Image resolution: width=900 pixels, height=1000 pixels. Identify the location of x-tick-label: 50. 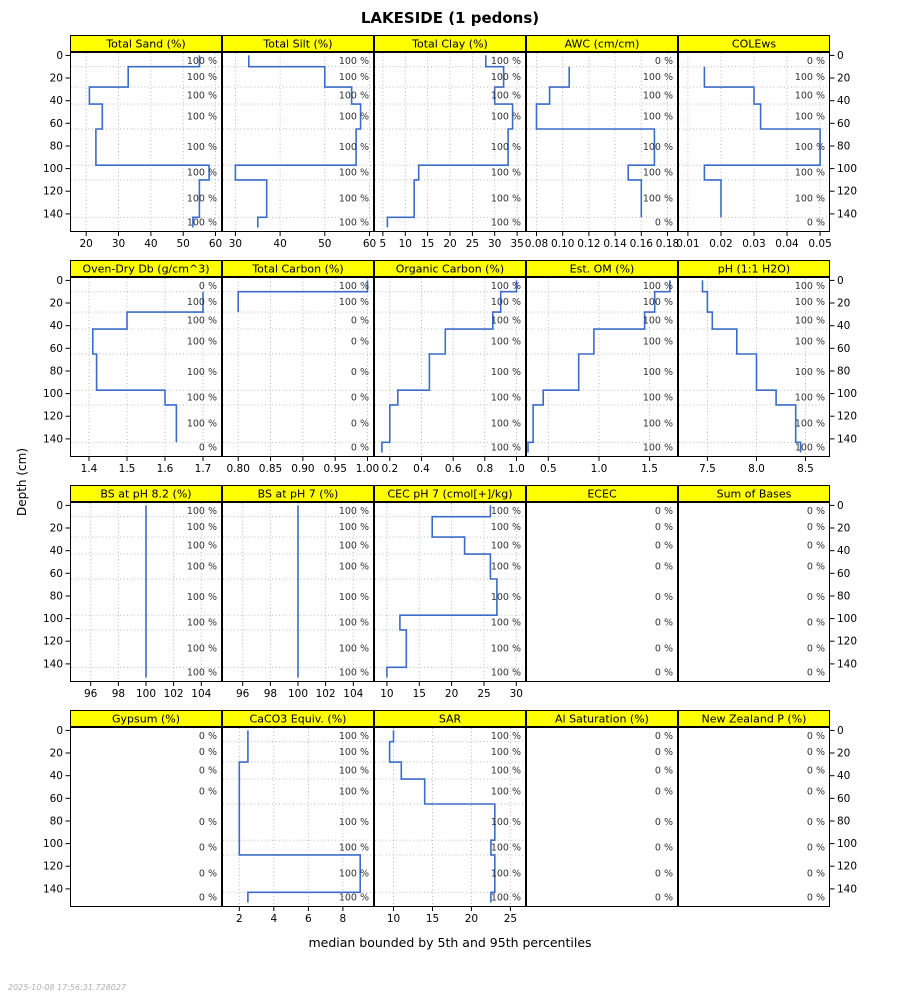
(183, 244).